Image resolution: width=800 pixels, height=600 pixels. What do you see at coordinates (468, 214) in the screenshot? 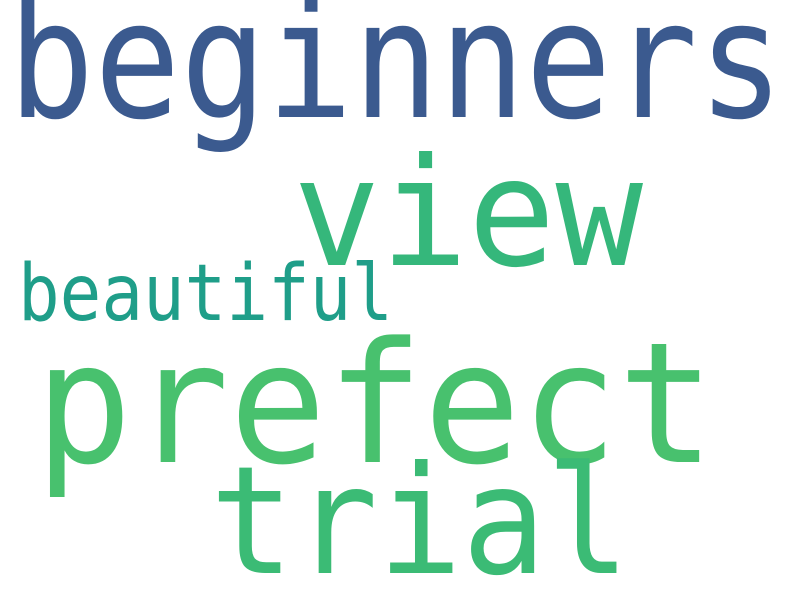
I see `word-view: view` at bounding box center [468, 214].